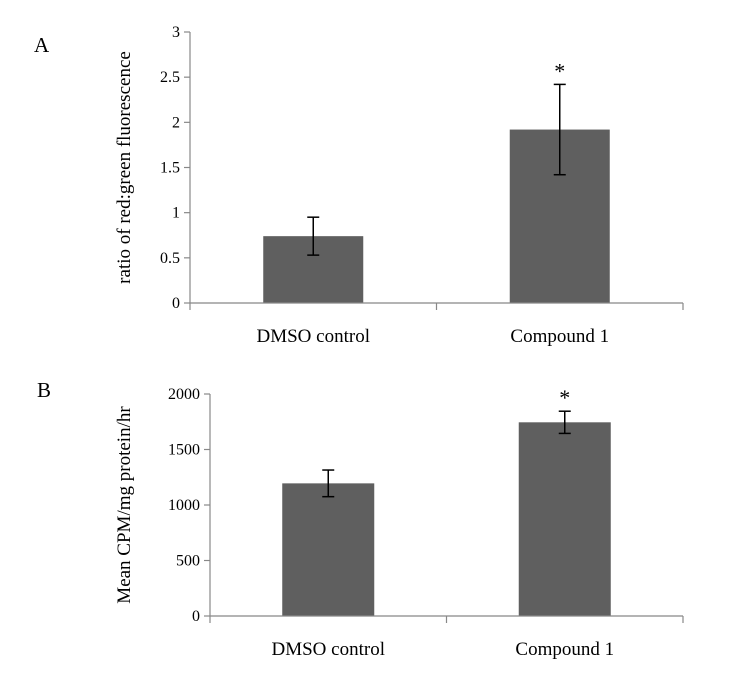 Image resolution: width=732 pixels, height=692 pixels. Describe the element at coordinates (42, 45) in the screenshot. I see `panel-label: A` at that location.